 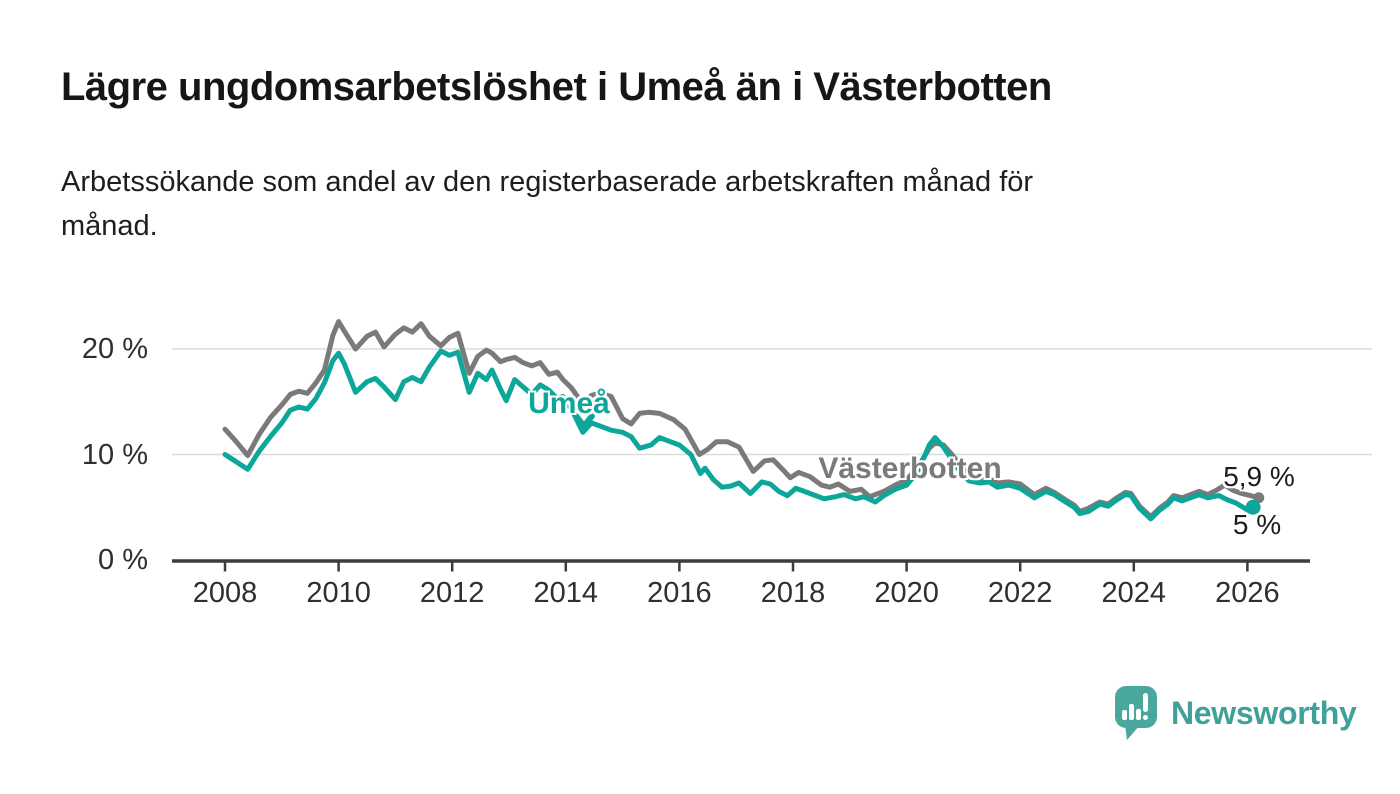 I want to click on newsworthy-wordmark: Newsworthy, so click(x=1264, y=712).